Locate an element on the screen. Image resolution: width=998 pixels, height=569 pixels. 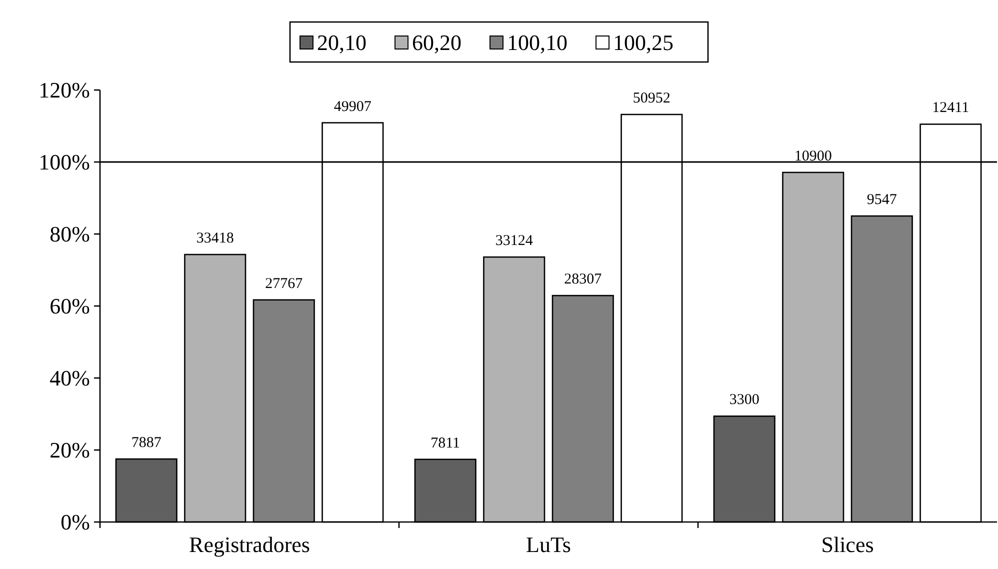
annotation: 3300 is located at coordinates (744, 400).